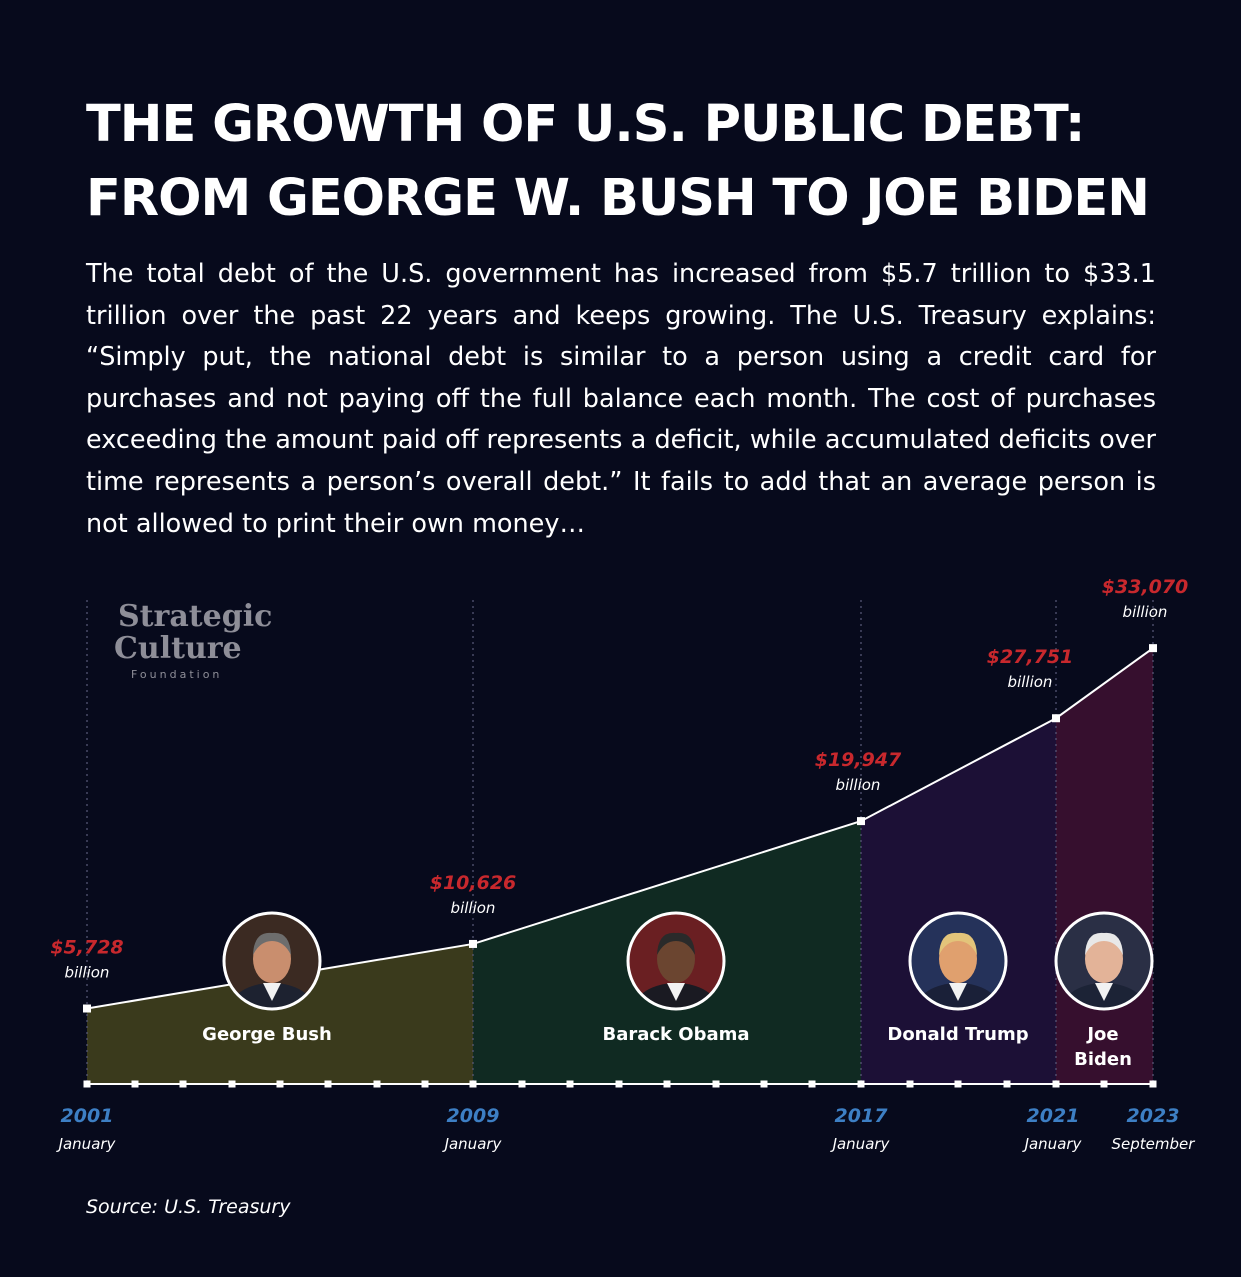 The image size is (1241, 1277). I want to click on george-bush-portrait-icon, so click(272, 961).